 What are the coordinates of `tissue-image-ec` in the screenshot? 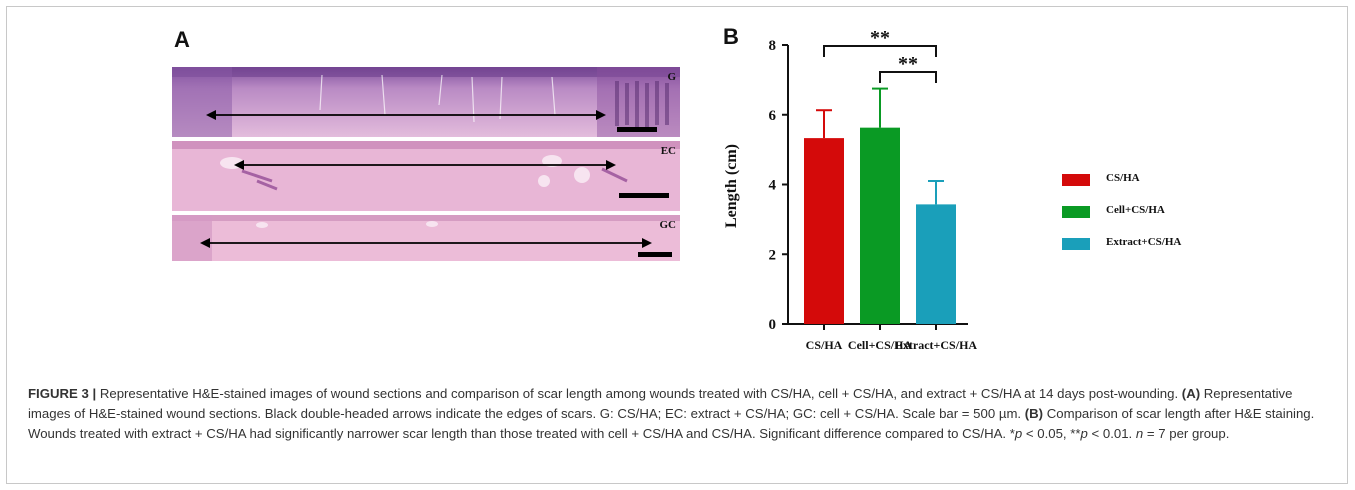 It's located at (426, 176).